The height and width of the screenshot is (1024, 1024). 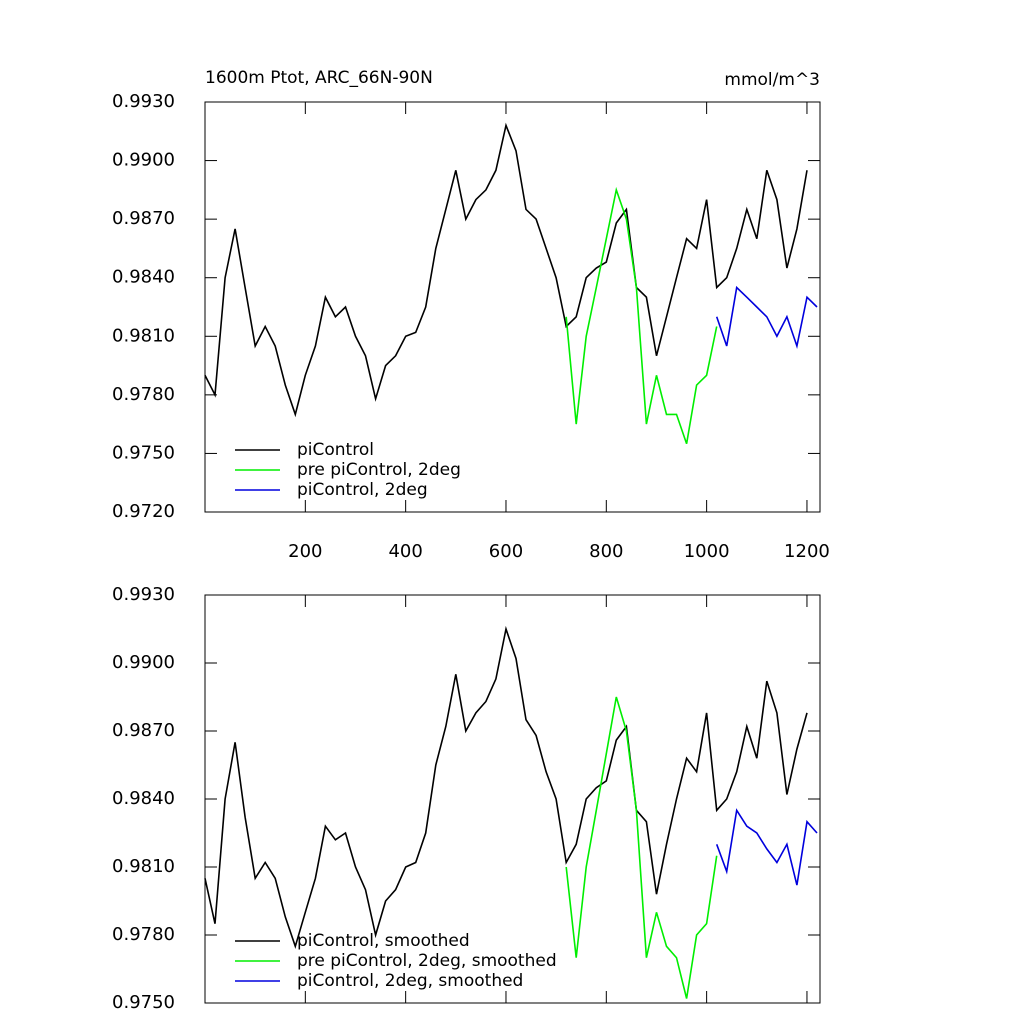 What do you see at coordinates (772, 80) in the screenshot?
I see `units-label: mmol/m^3` at bounding box center [772, 80].